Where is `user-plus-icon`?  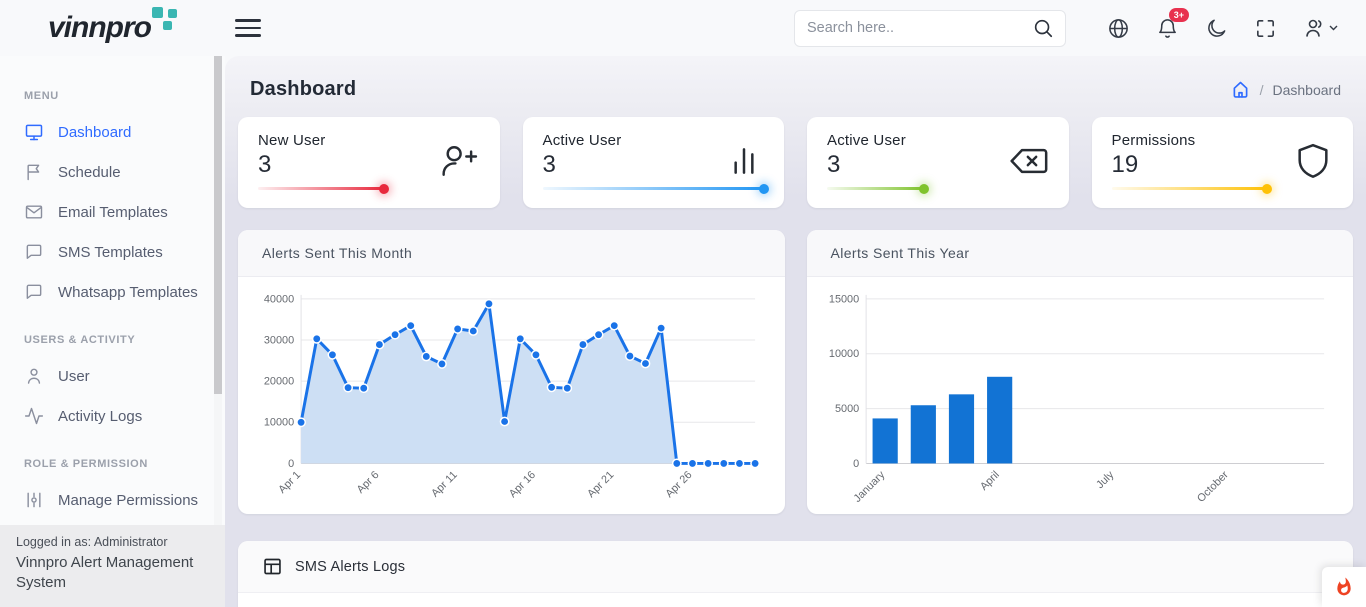
user-plus-icon is located at coordinates (459, 163).